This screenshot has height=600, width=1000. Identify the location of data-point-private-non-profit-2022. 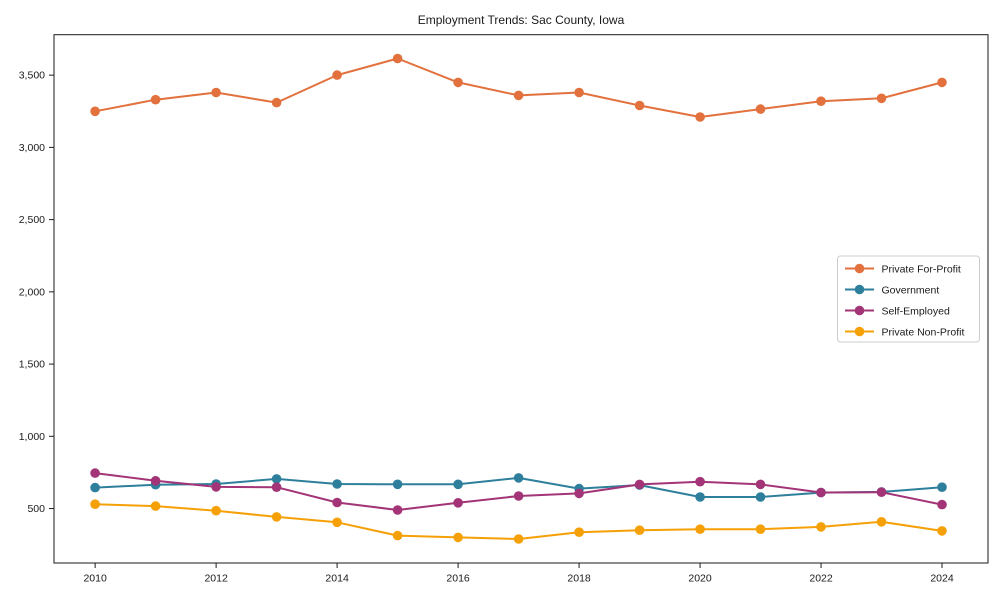
(821, 527).